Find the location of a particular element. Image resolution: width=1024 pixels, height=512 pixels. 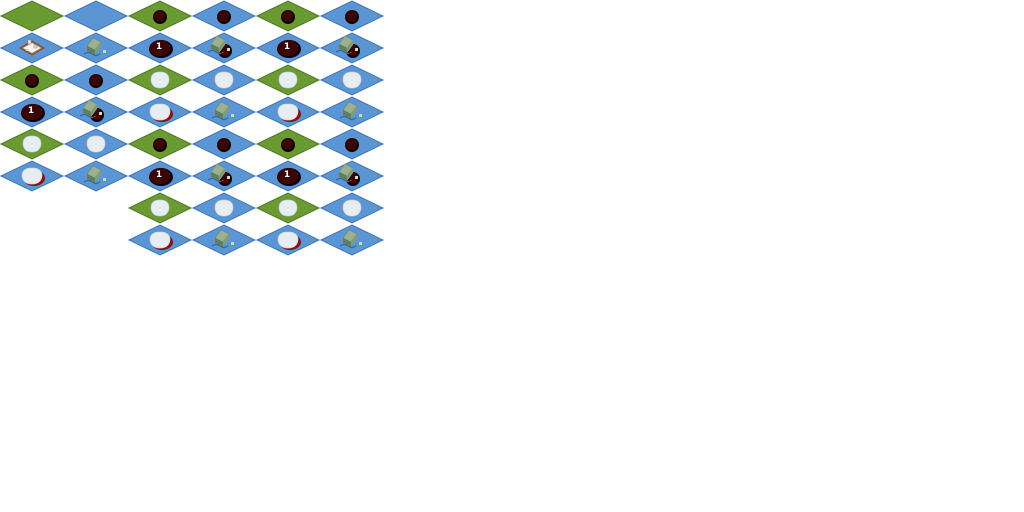

ruins-icon is located at coordinates (32, 47).